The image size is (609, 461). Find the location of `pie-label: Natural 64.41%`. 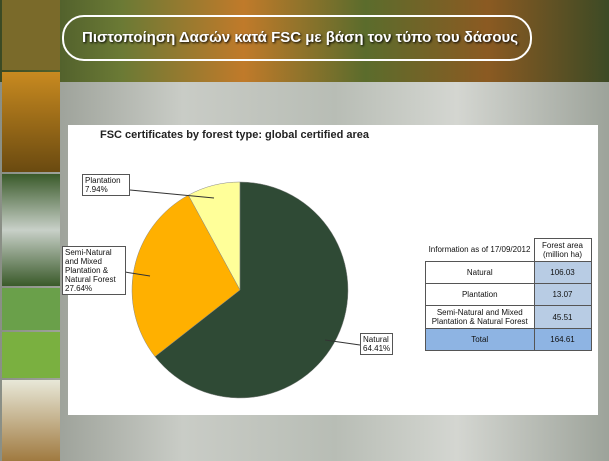

pie-label: Natural 64.41% is located at coordinates (377, 344).